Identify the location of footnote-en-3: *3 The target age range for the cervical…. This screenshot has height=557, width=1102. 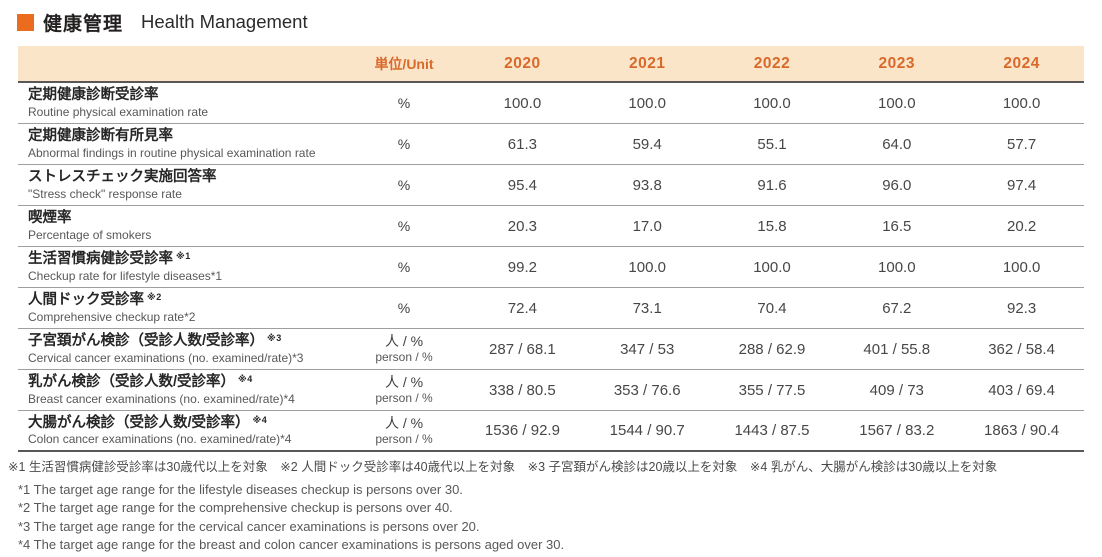
(249, 526).